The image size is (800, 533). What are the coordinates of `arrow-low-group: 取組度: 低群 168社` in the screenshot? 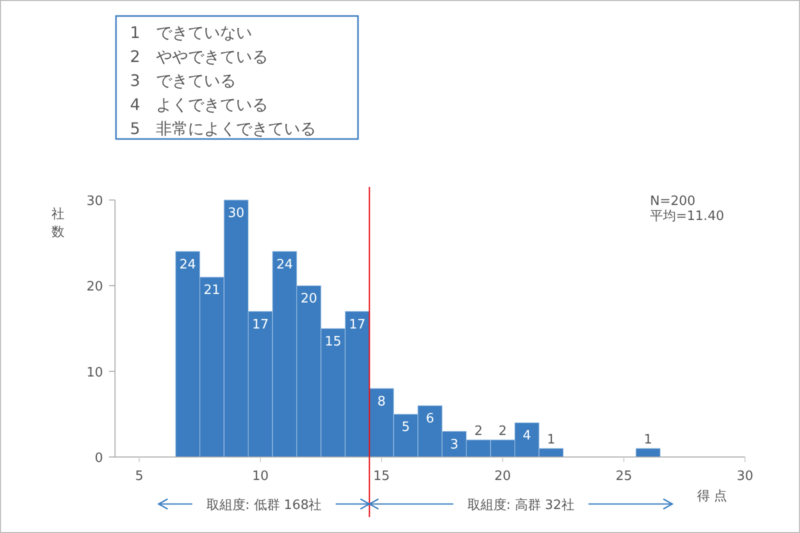 It's located at (264, 505).